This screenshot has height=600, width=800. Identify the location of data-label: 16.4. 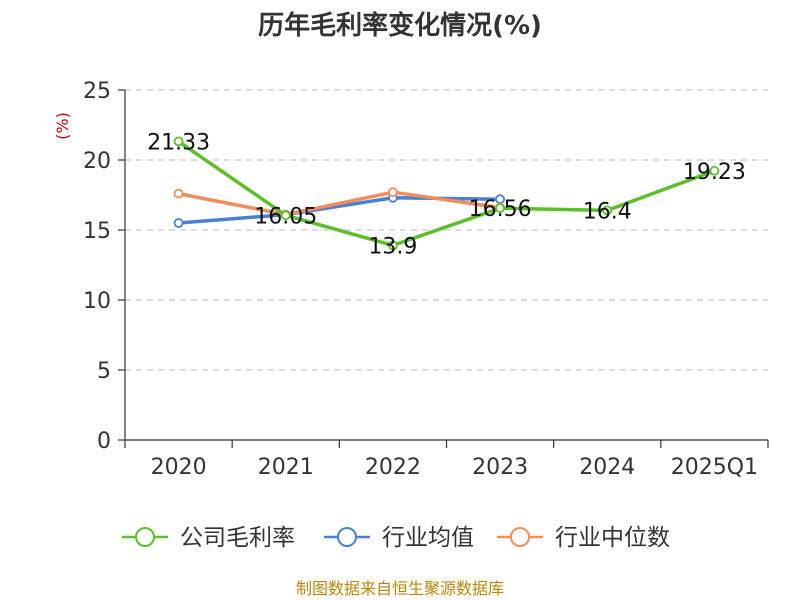
(607, 211).